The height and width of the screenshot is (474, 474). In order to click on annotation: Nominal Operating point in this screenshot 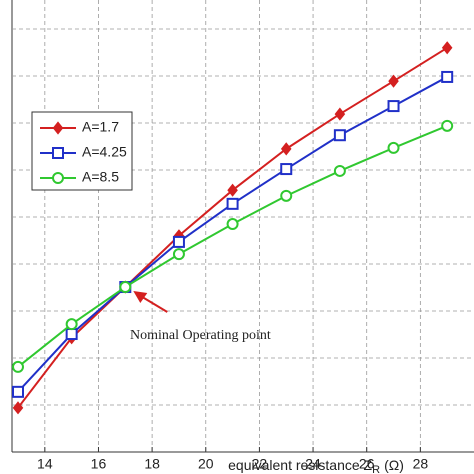, I will do `click(200, 335)`.